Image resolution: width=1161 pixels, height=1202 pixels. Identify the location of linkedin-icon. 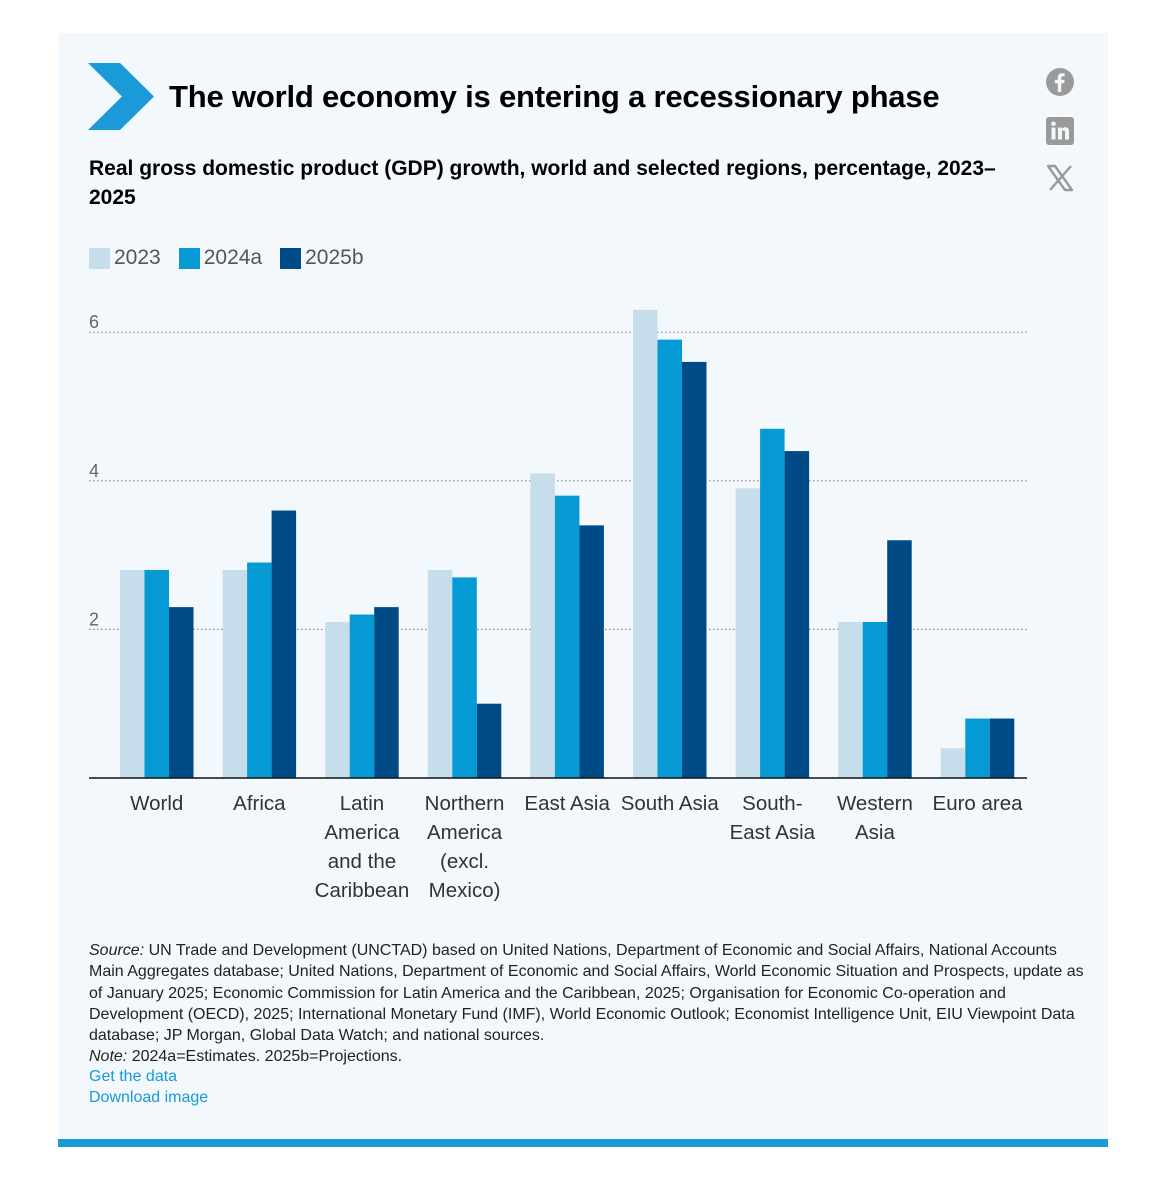
(1060, 131).